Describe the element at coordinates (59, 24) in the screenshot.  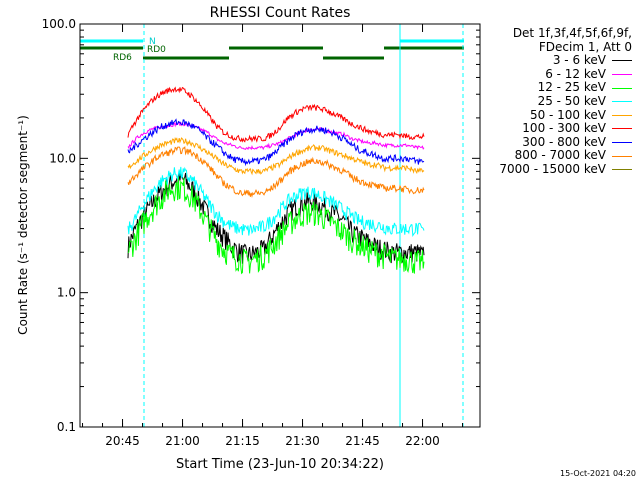
I see `y-tick-label: 100.0` at that location.